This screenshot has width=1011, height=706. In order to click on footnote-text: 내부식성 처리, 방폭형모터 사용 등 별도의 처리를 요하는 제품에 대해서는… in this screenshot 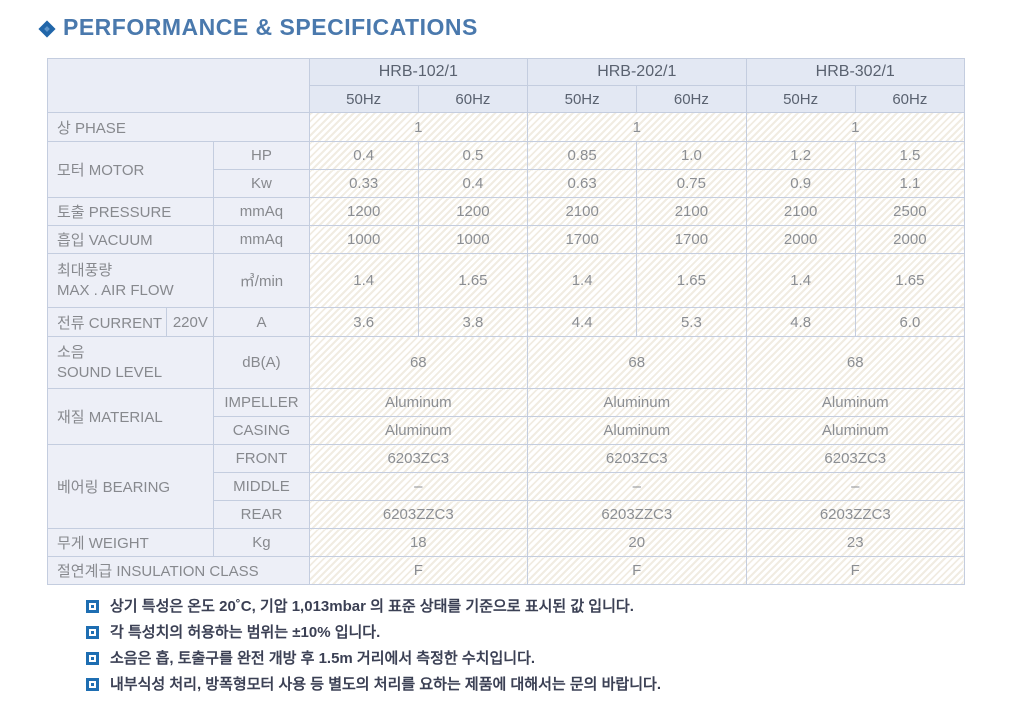, I will do `click(385, 684)`.